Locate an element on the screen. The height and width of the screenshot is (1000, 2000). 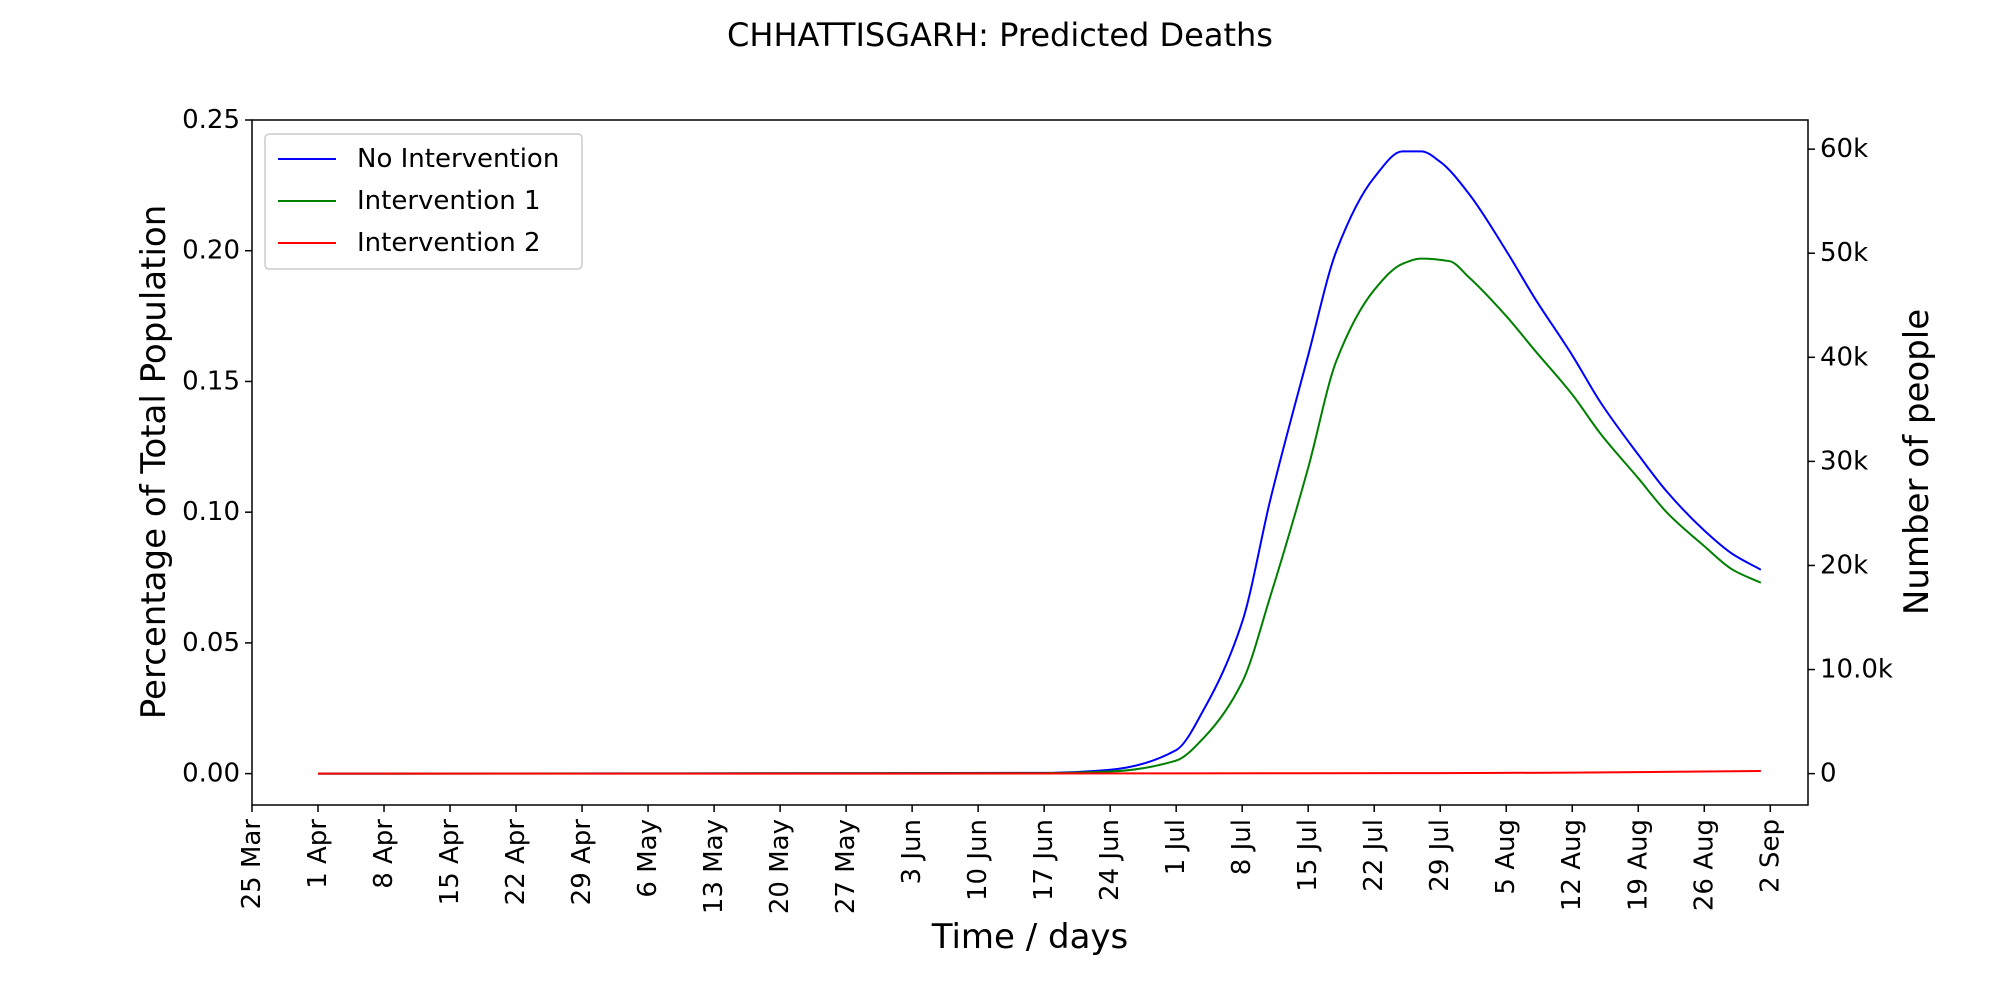
x-axis-label: Time / days is located at coordinates (1030, 937).